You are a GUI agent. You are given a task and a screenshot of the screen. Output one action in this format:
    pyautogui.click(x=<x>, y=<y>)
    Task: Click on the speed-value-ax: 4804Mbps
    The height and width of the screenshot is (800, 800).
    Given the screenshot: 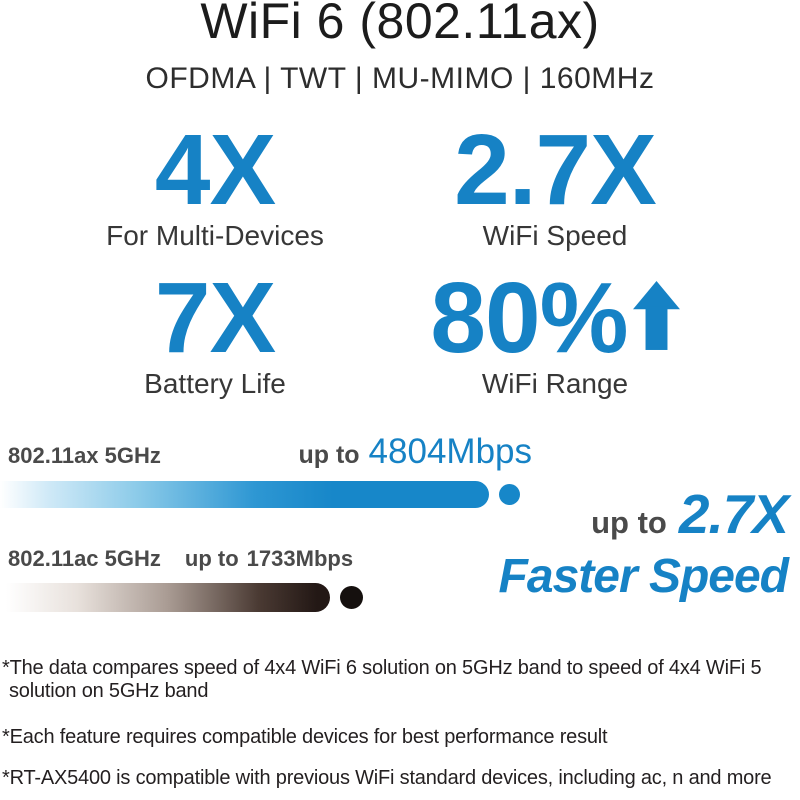 What is the action you would take?
    pyautogui.click(x=450, y=451)
    